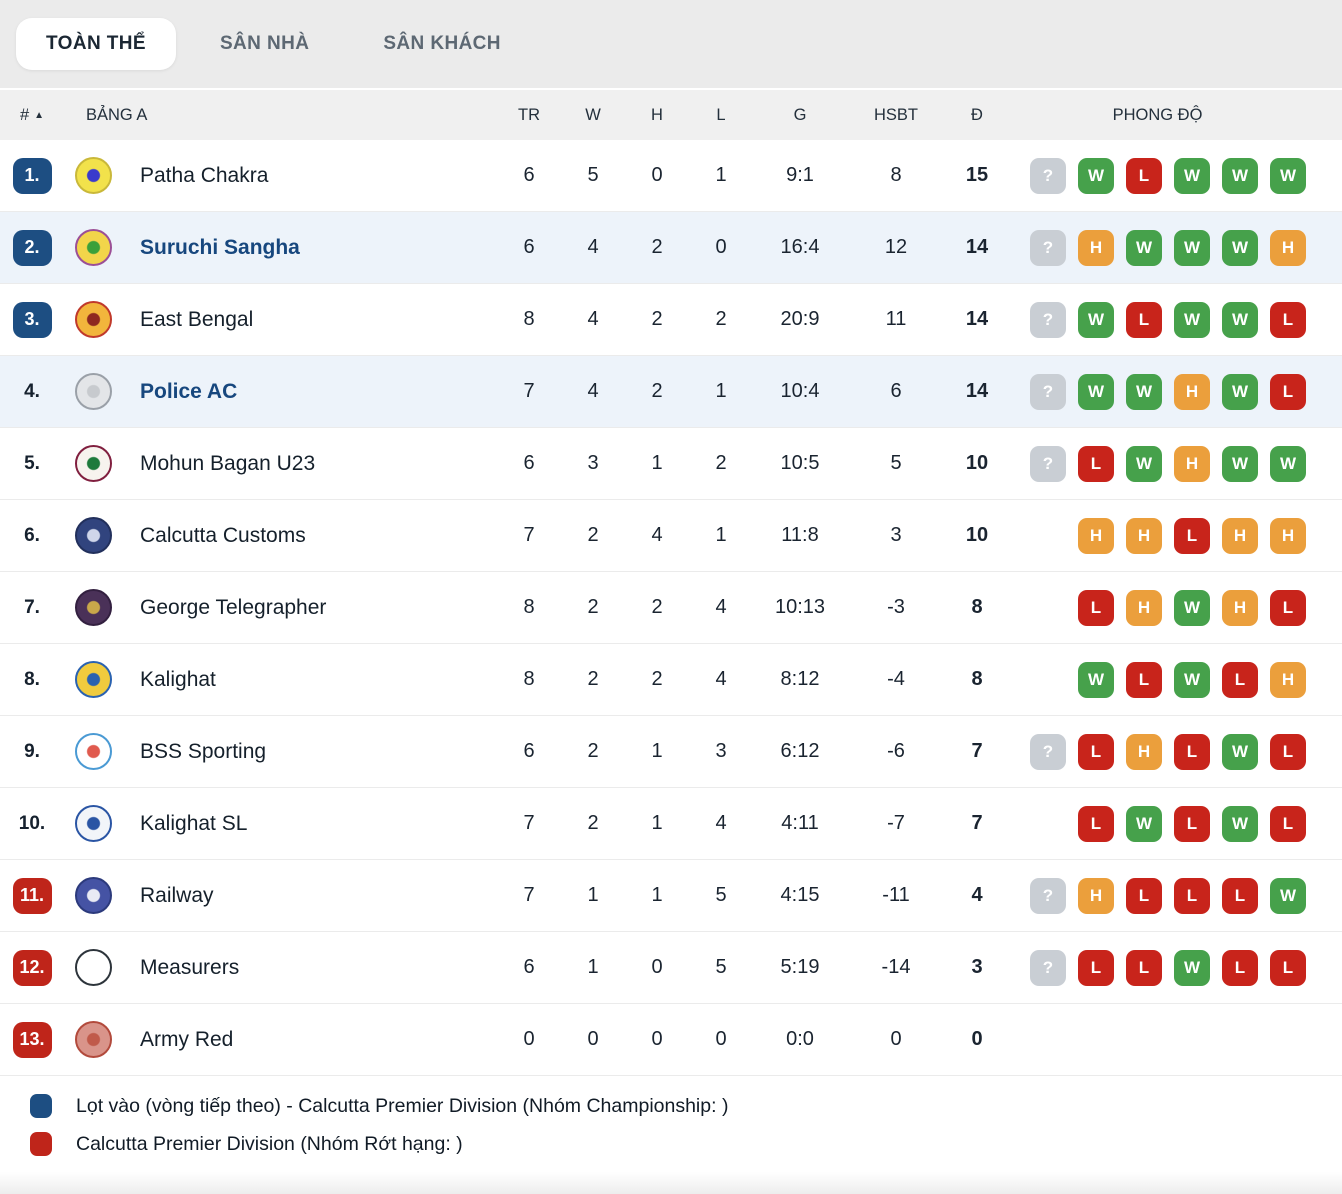 The height and width of the screenshot is (1194, 1342). Describe the element at coordinates (220, 247) in the screenshot. I see `team-name: Suruchi Sangha` at that location.